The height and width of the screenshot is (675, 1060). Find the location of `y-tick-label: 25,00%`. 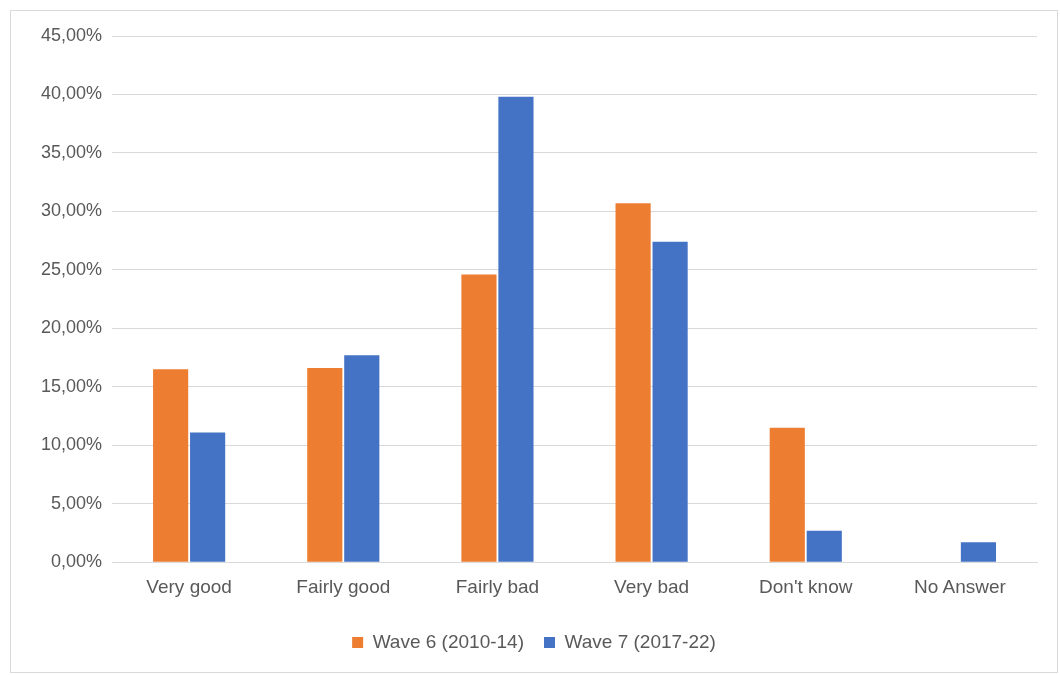

y-tick-label: 25,00% is located at coordinates (71, 268).